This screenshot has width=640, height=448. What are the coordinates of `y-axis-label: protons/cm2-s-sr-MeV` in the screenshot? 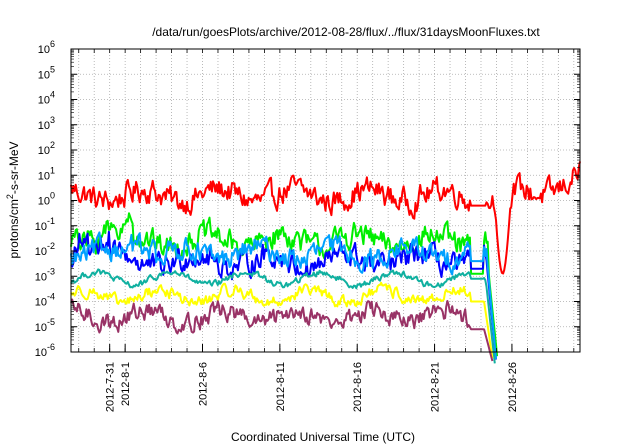 It's located at (13, 199).